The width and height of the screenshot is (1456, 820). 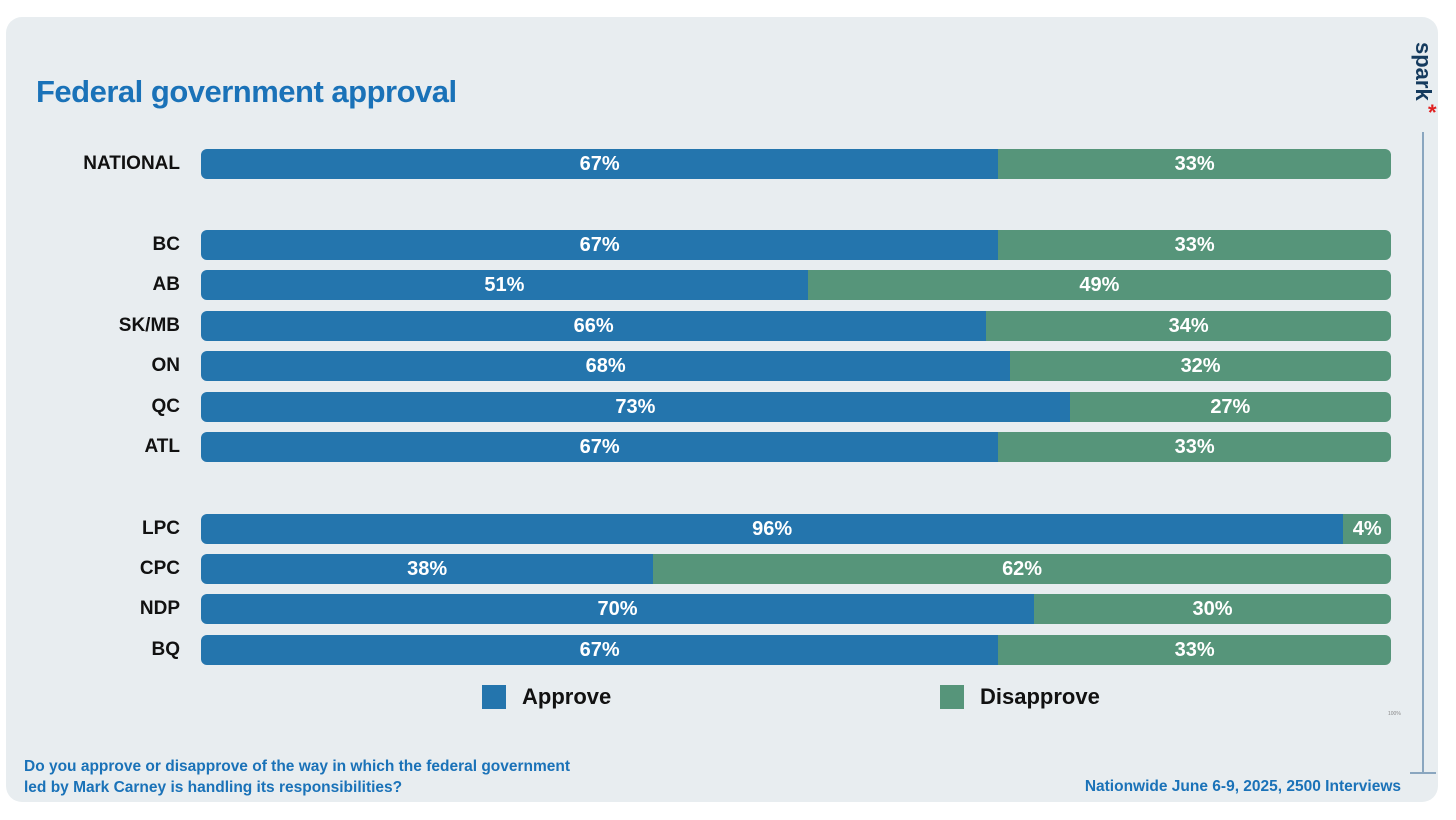 What do you see at coordinates (772, 529) in the screenshot?
I see `bar-segment-approve: 96%` at bounding box center [772, 529].